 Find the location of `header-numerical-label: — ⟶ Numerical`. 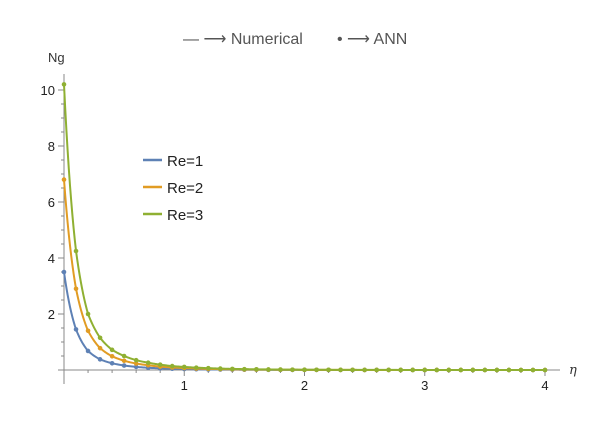

header-numerical-label: — ⟶ Numerical is located at coordinates (243, 39).